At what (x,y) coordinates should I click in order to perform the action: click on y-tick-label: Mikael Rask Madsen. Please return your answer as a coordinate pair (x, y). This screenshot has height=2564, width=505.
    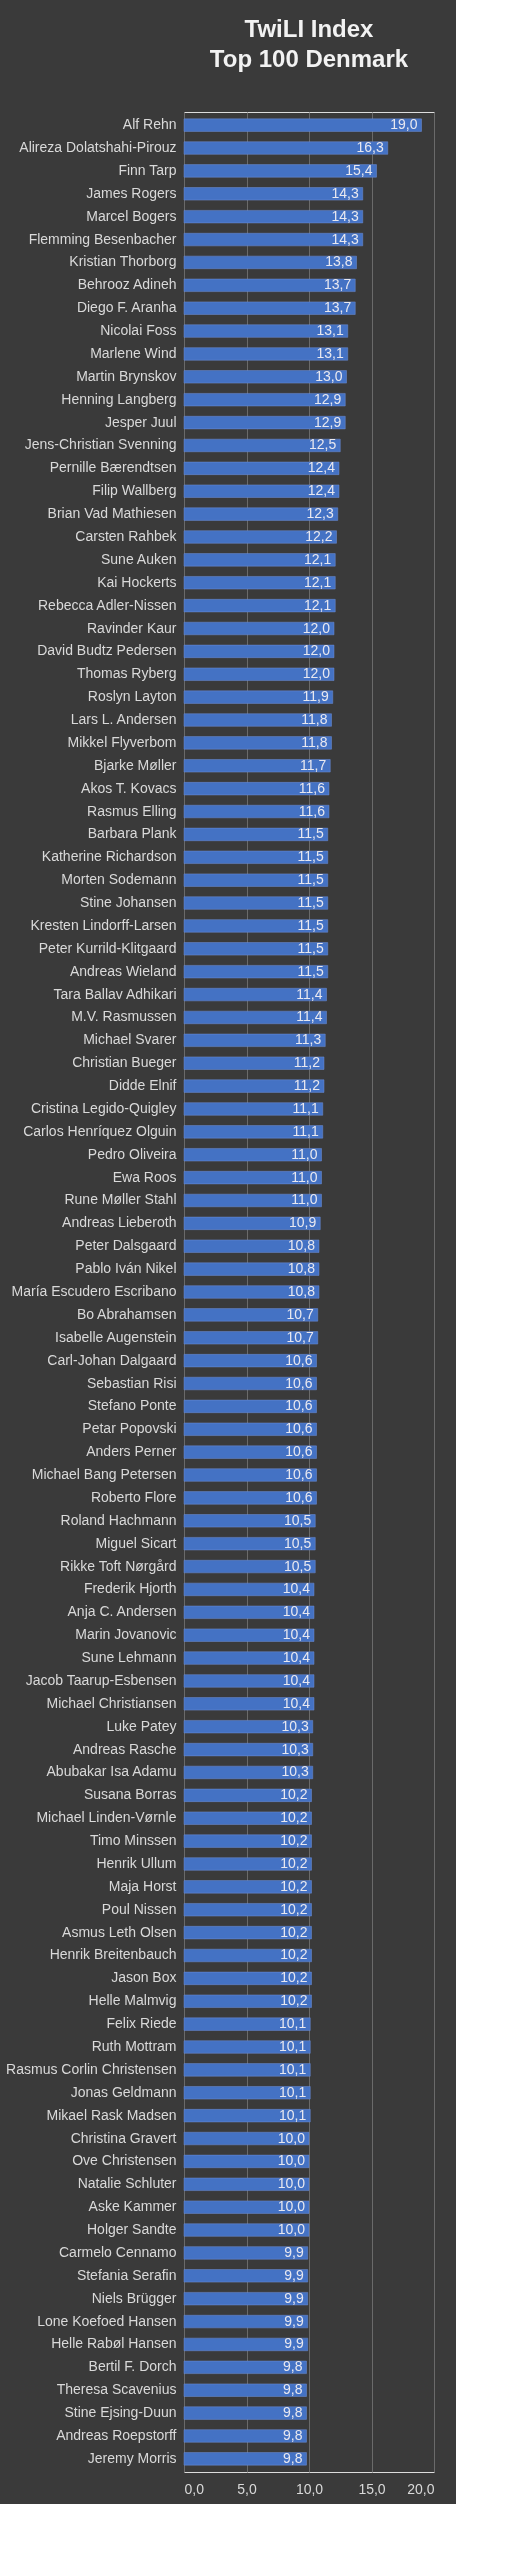
    Looking at the image, I should click on (111, 2114).